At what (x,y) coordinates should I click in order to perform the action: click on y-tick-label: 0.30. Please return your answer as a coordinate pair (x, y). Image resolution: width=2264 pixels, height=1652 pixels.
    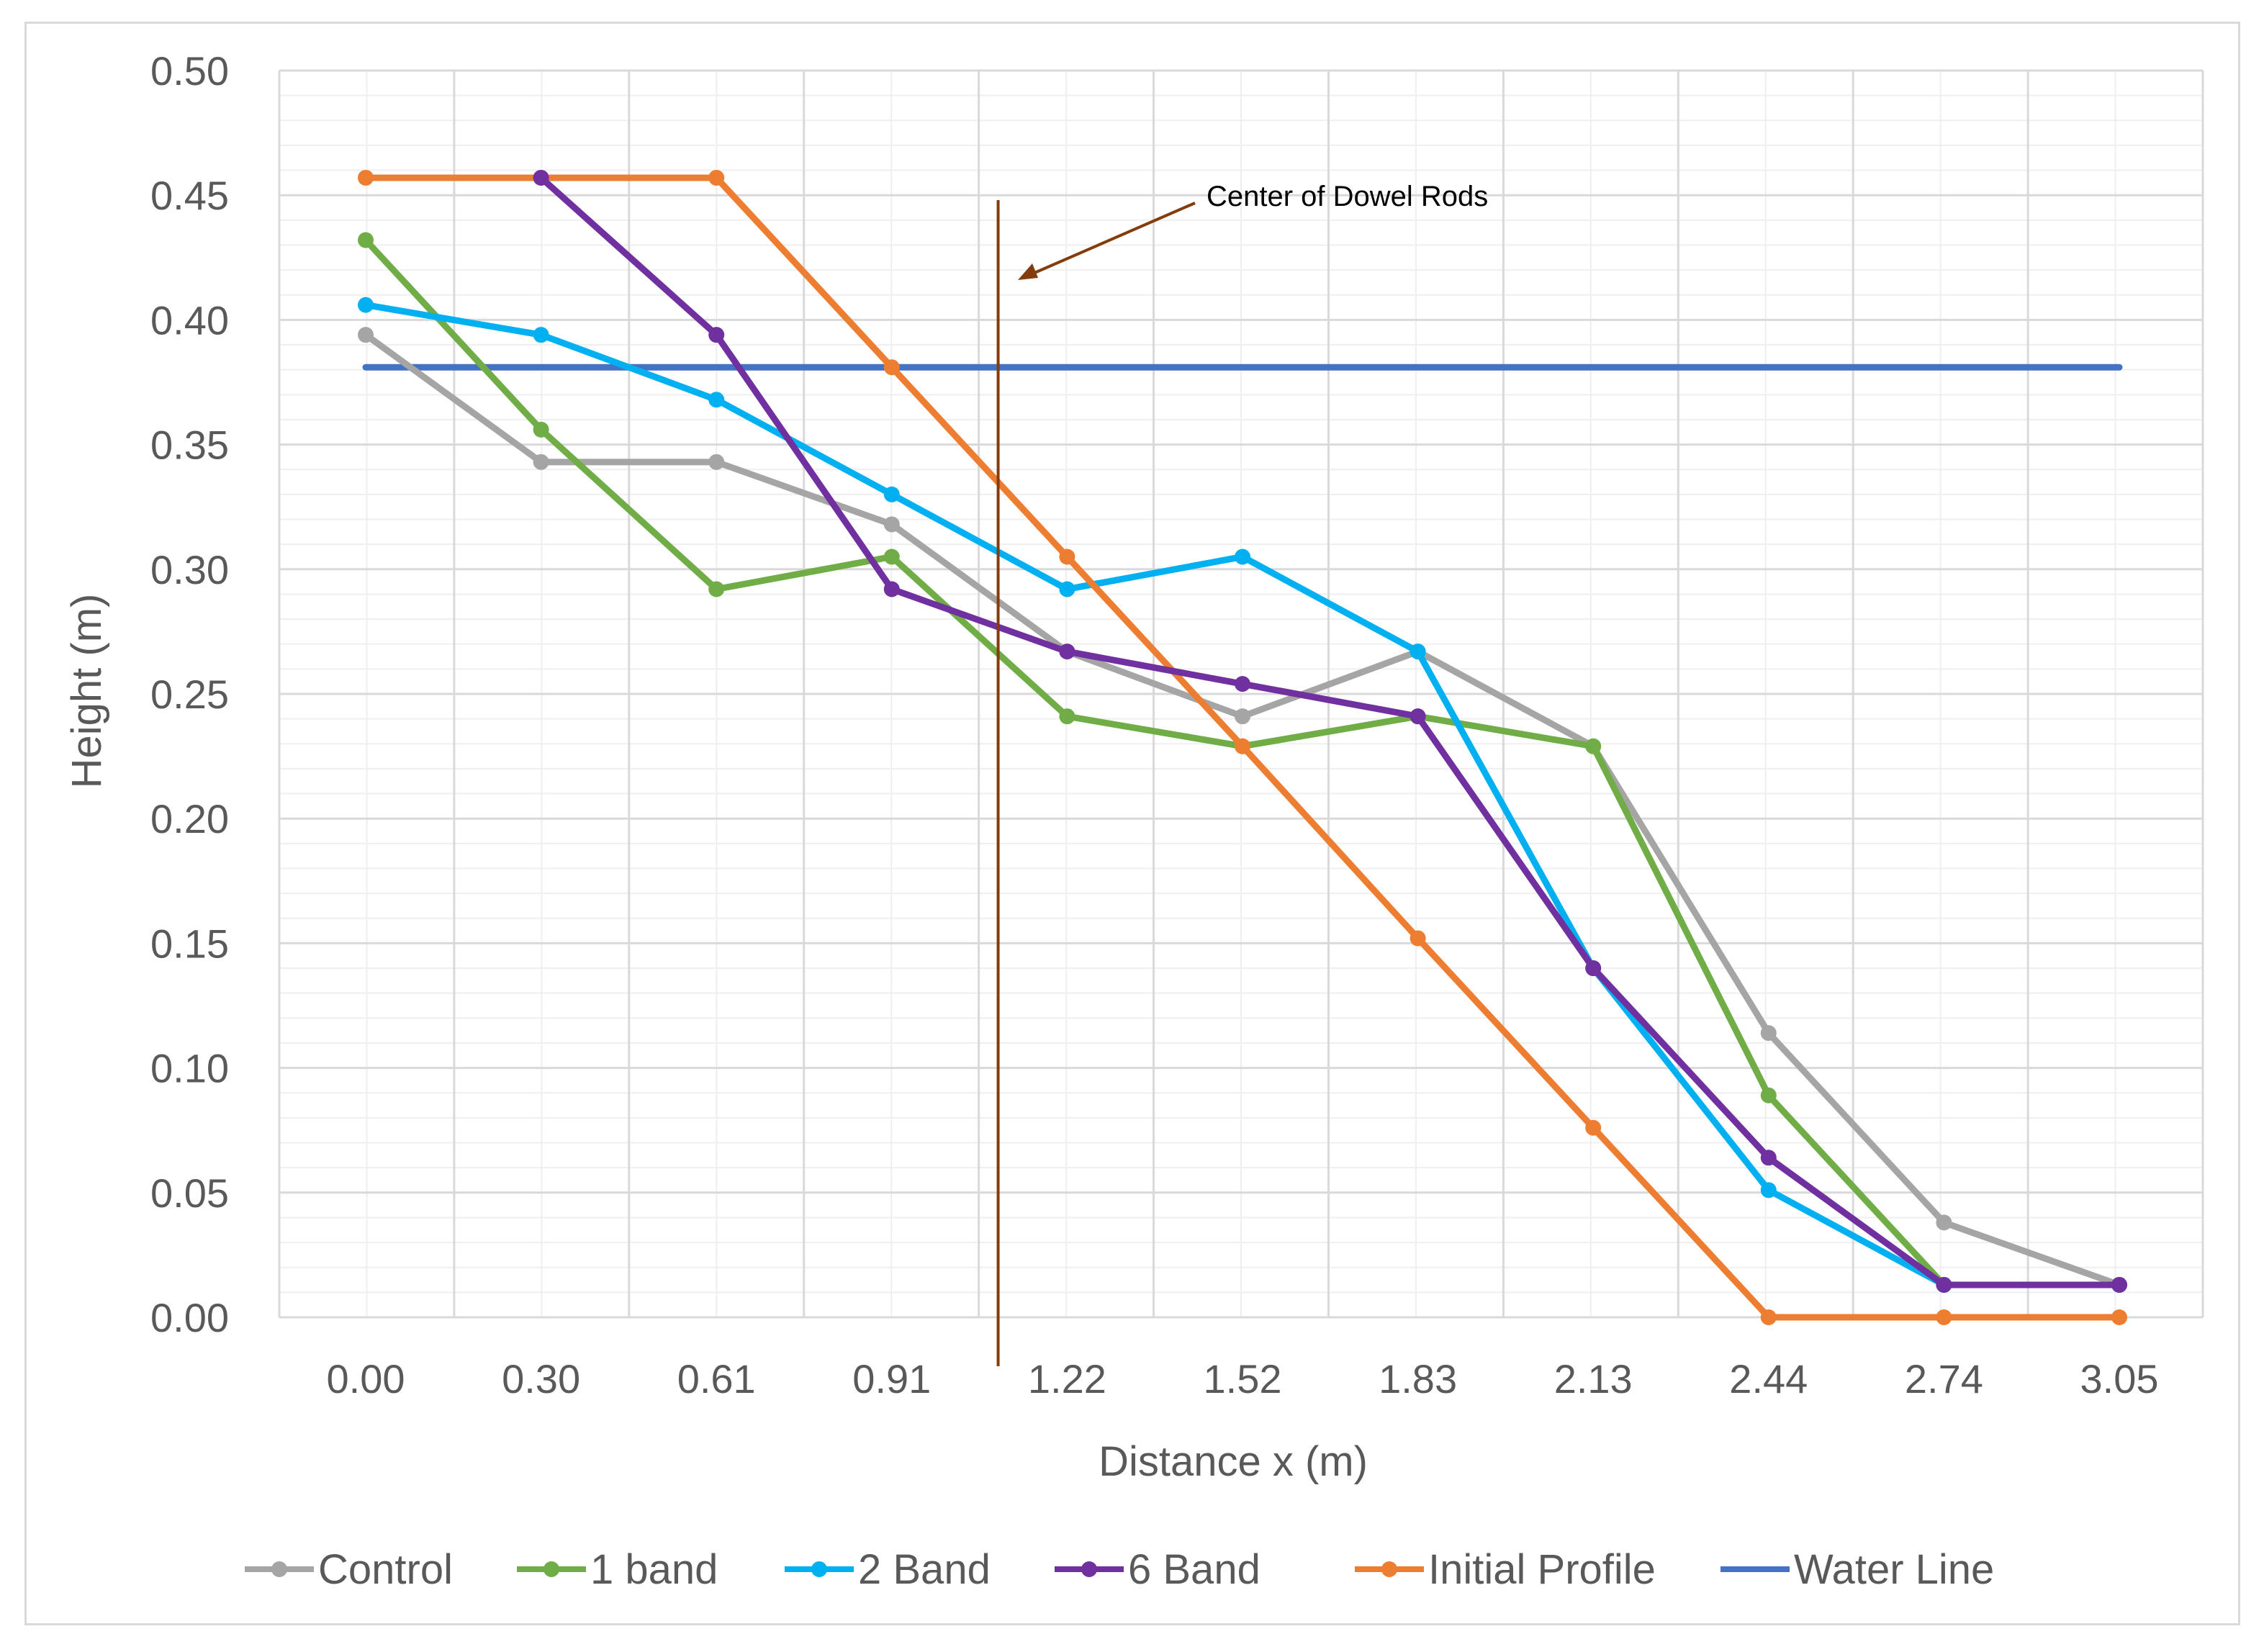
    Looking at the image, I should click on (190, 569).